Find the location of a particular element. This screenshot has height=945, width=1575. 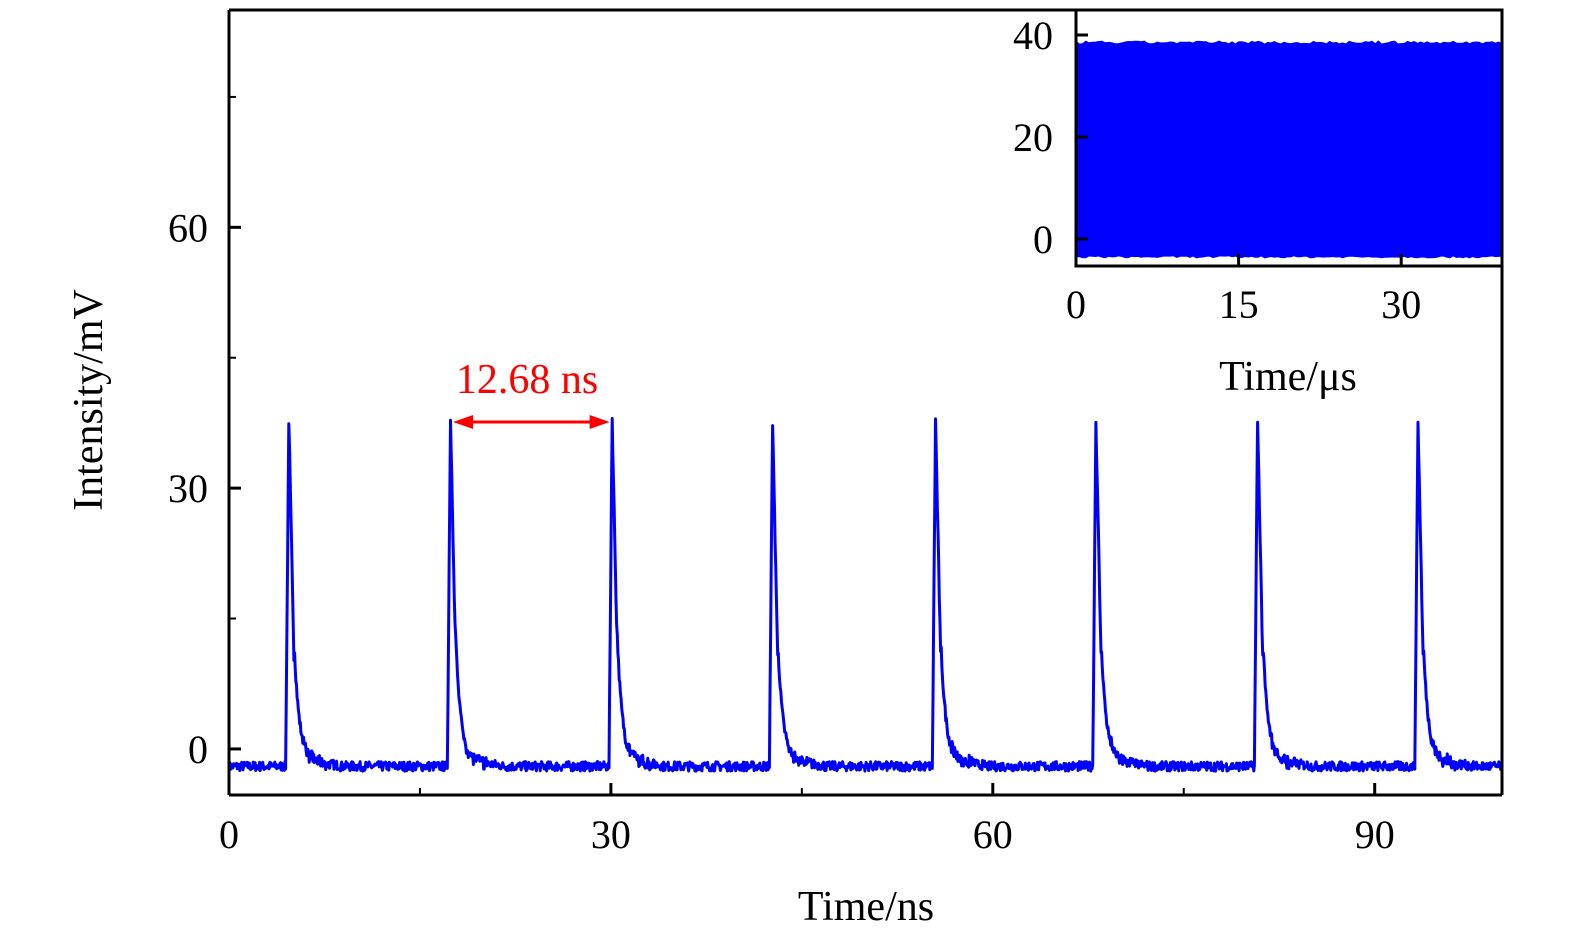

inset-plot: 0 15 30 0 20 40 is located at coordinates (1258, 167).